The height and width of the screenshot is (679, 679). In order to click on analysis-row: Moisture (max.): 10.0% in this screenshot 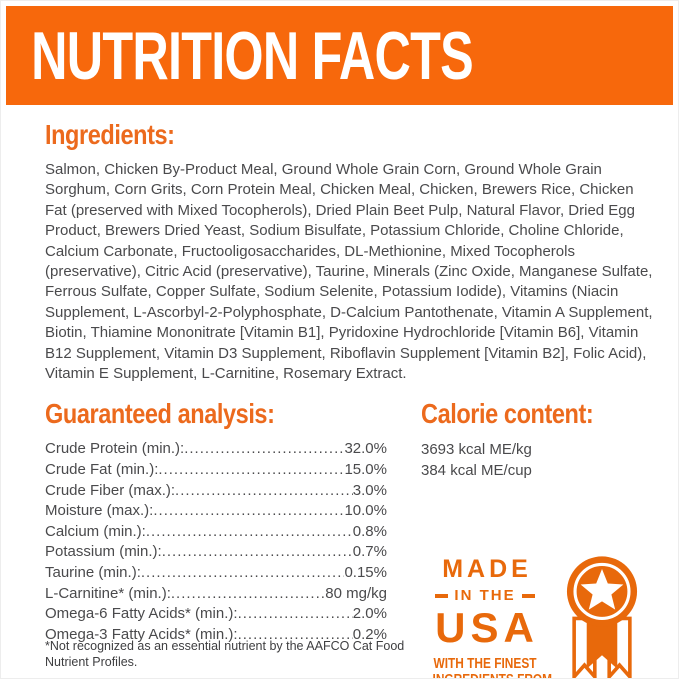, I will do `click(216, 511)`.